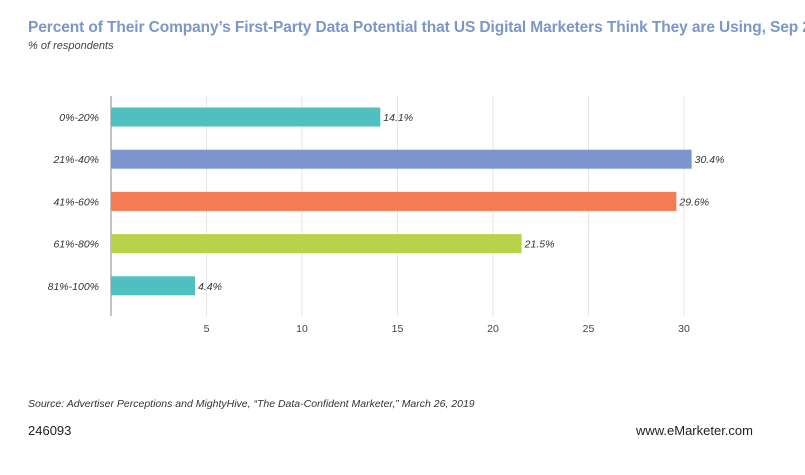  What do you see at coordinates (694, 430) in the screenshot?
I see `brand-link: www.eMarketer.com` at bounding box center [694, 430].